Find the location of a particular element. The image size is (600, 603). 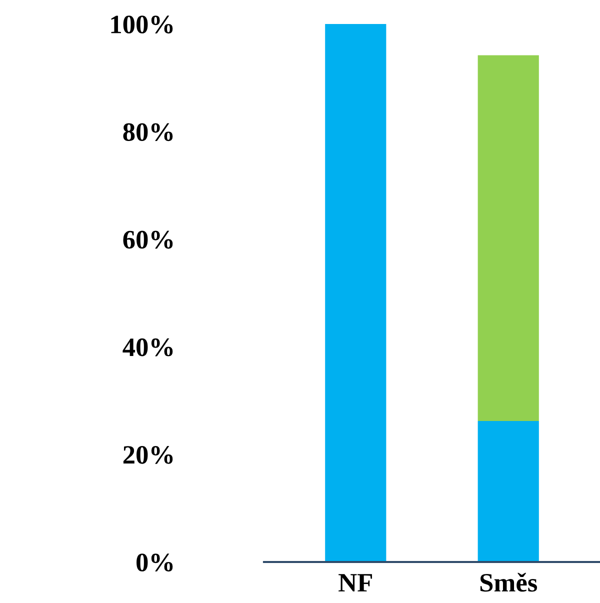

y-tick-label: 60% is located at coordinates (148, 239).